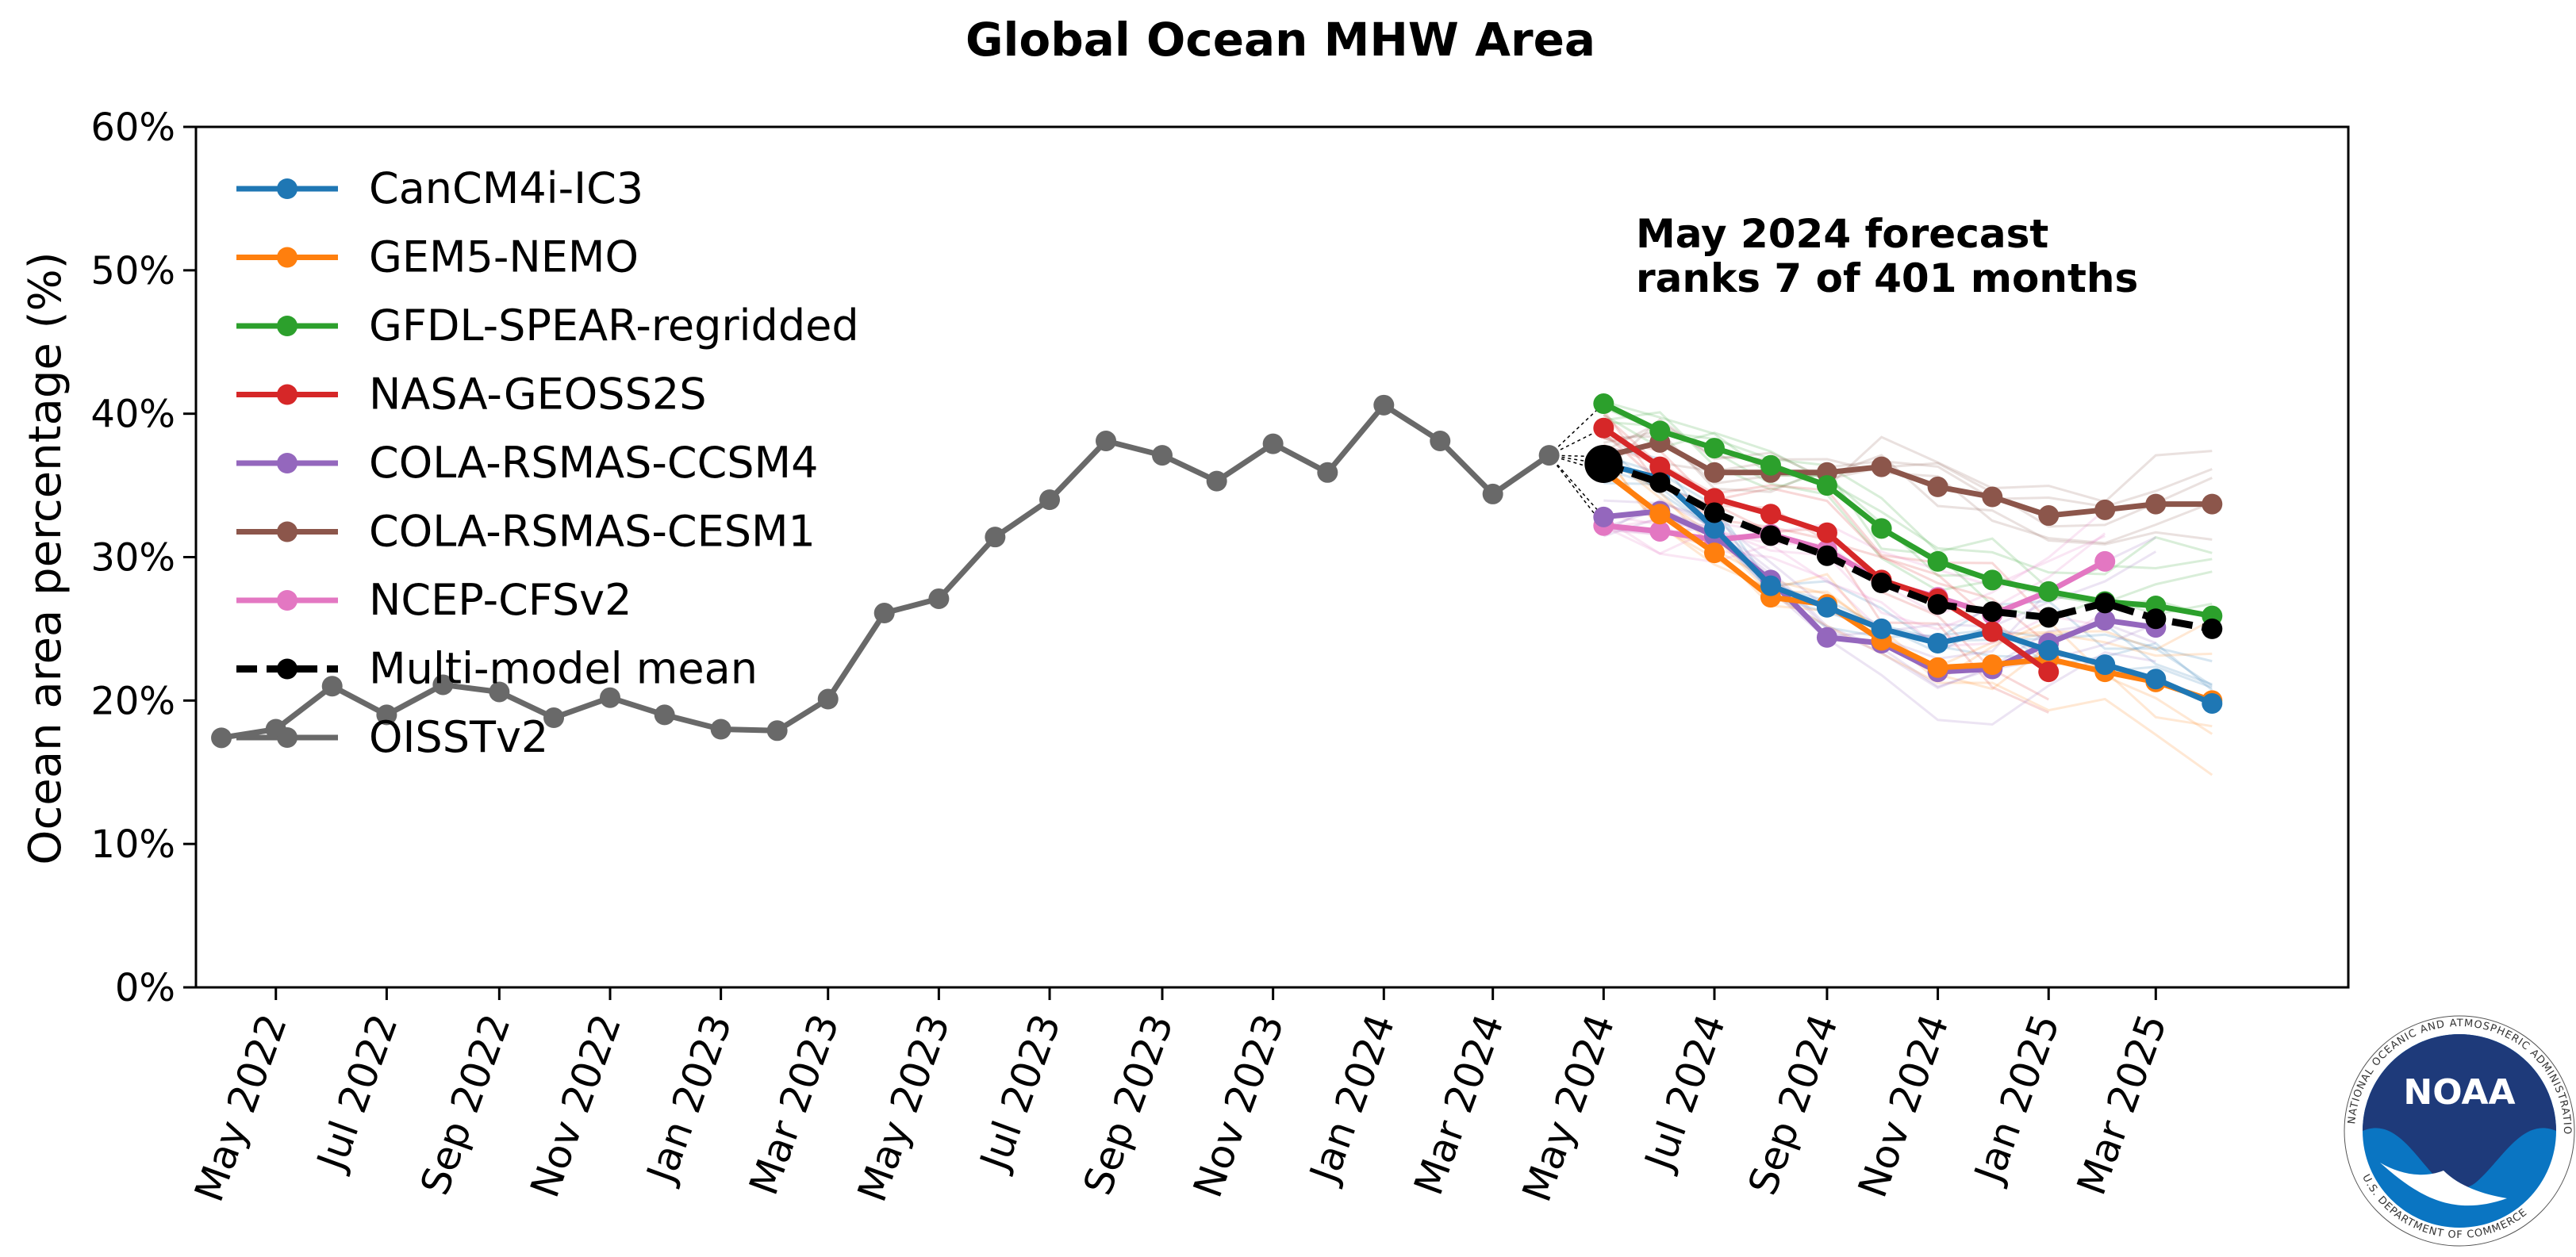 The height and width of the screenshot is (1257, 2576). Describe the element at coordinates (241, 1107) in the screenshot. I see `x-tick-label: May 2022` at that location.